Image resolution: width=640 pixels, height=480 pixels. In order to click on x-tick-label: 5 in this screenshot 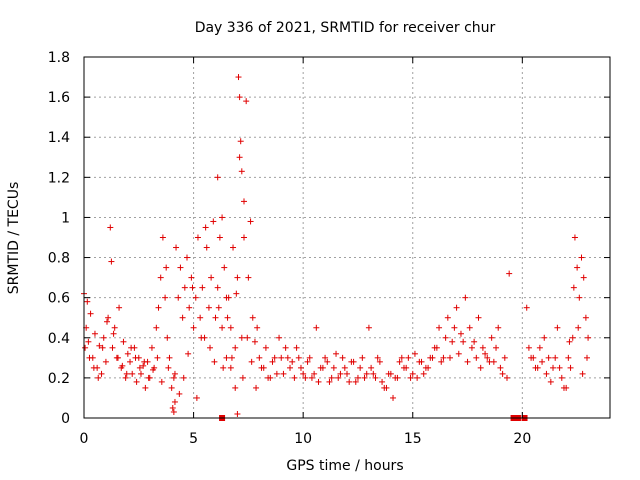, I will do `click(193, 439)`.